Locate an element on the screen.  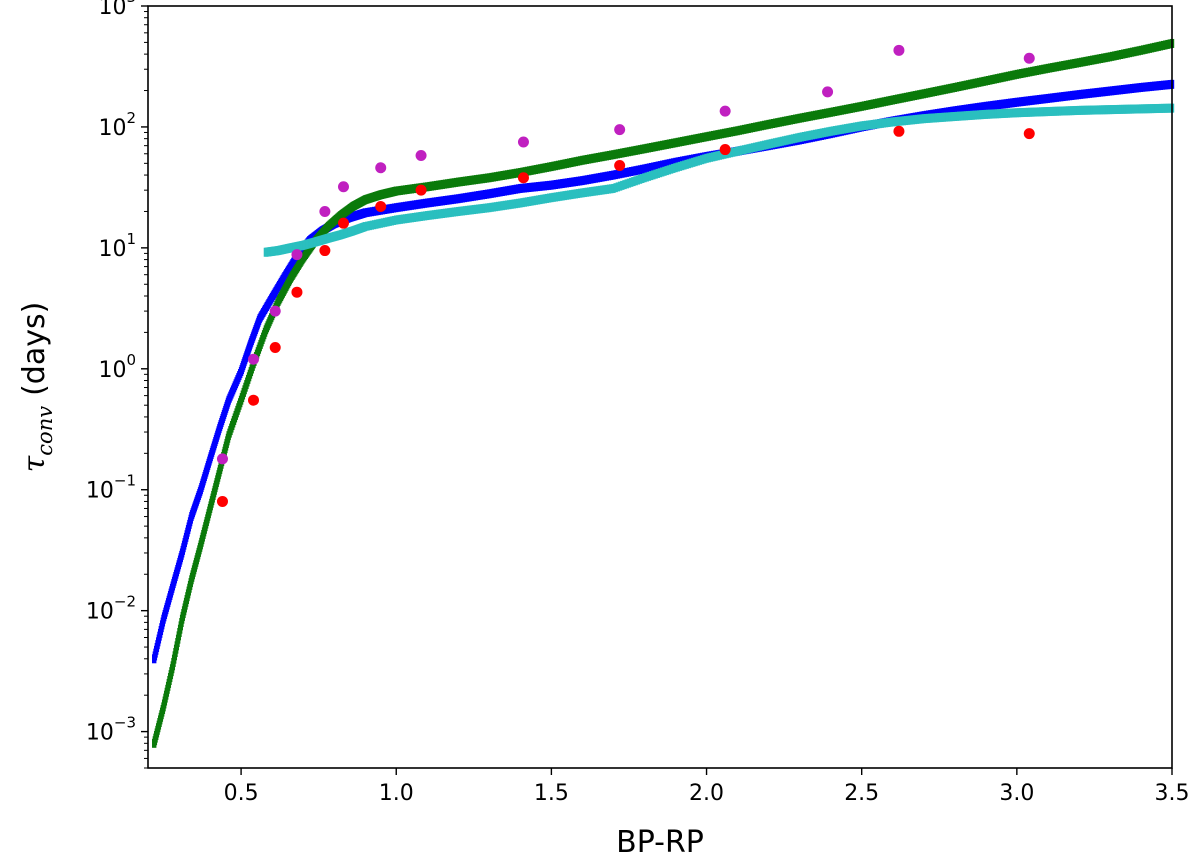
y-tick-label-base: 10 is located at coordinates (112, 128).